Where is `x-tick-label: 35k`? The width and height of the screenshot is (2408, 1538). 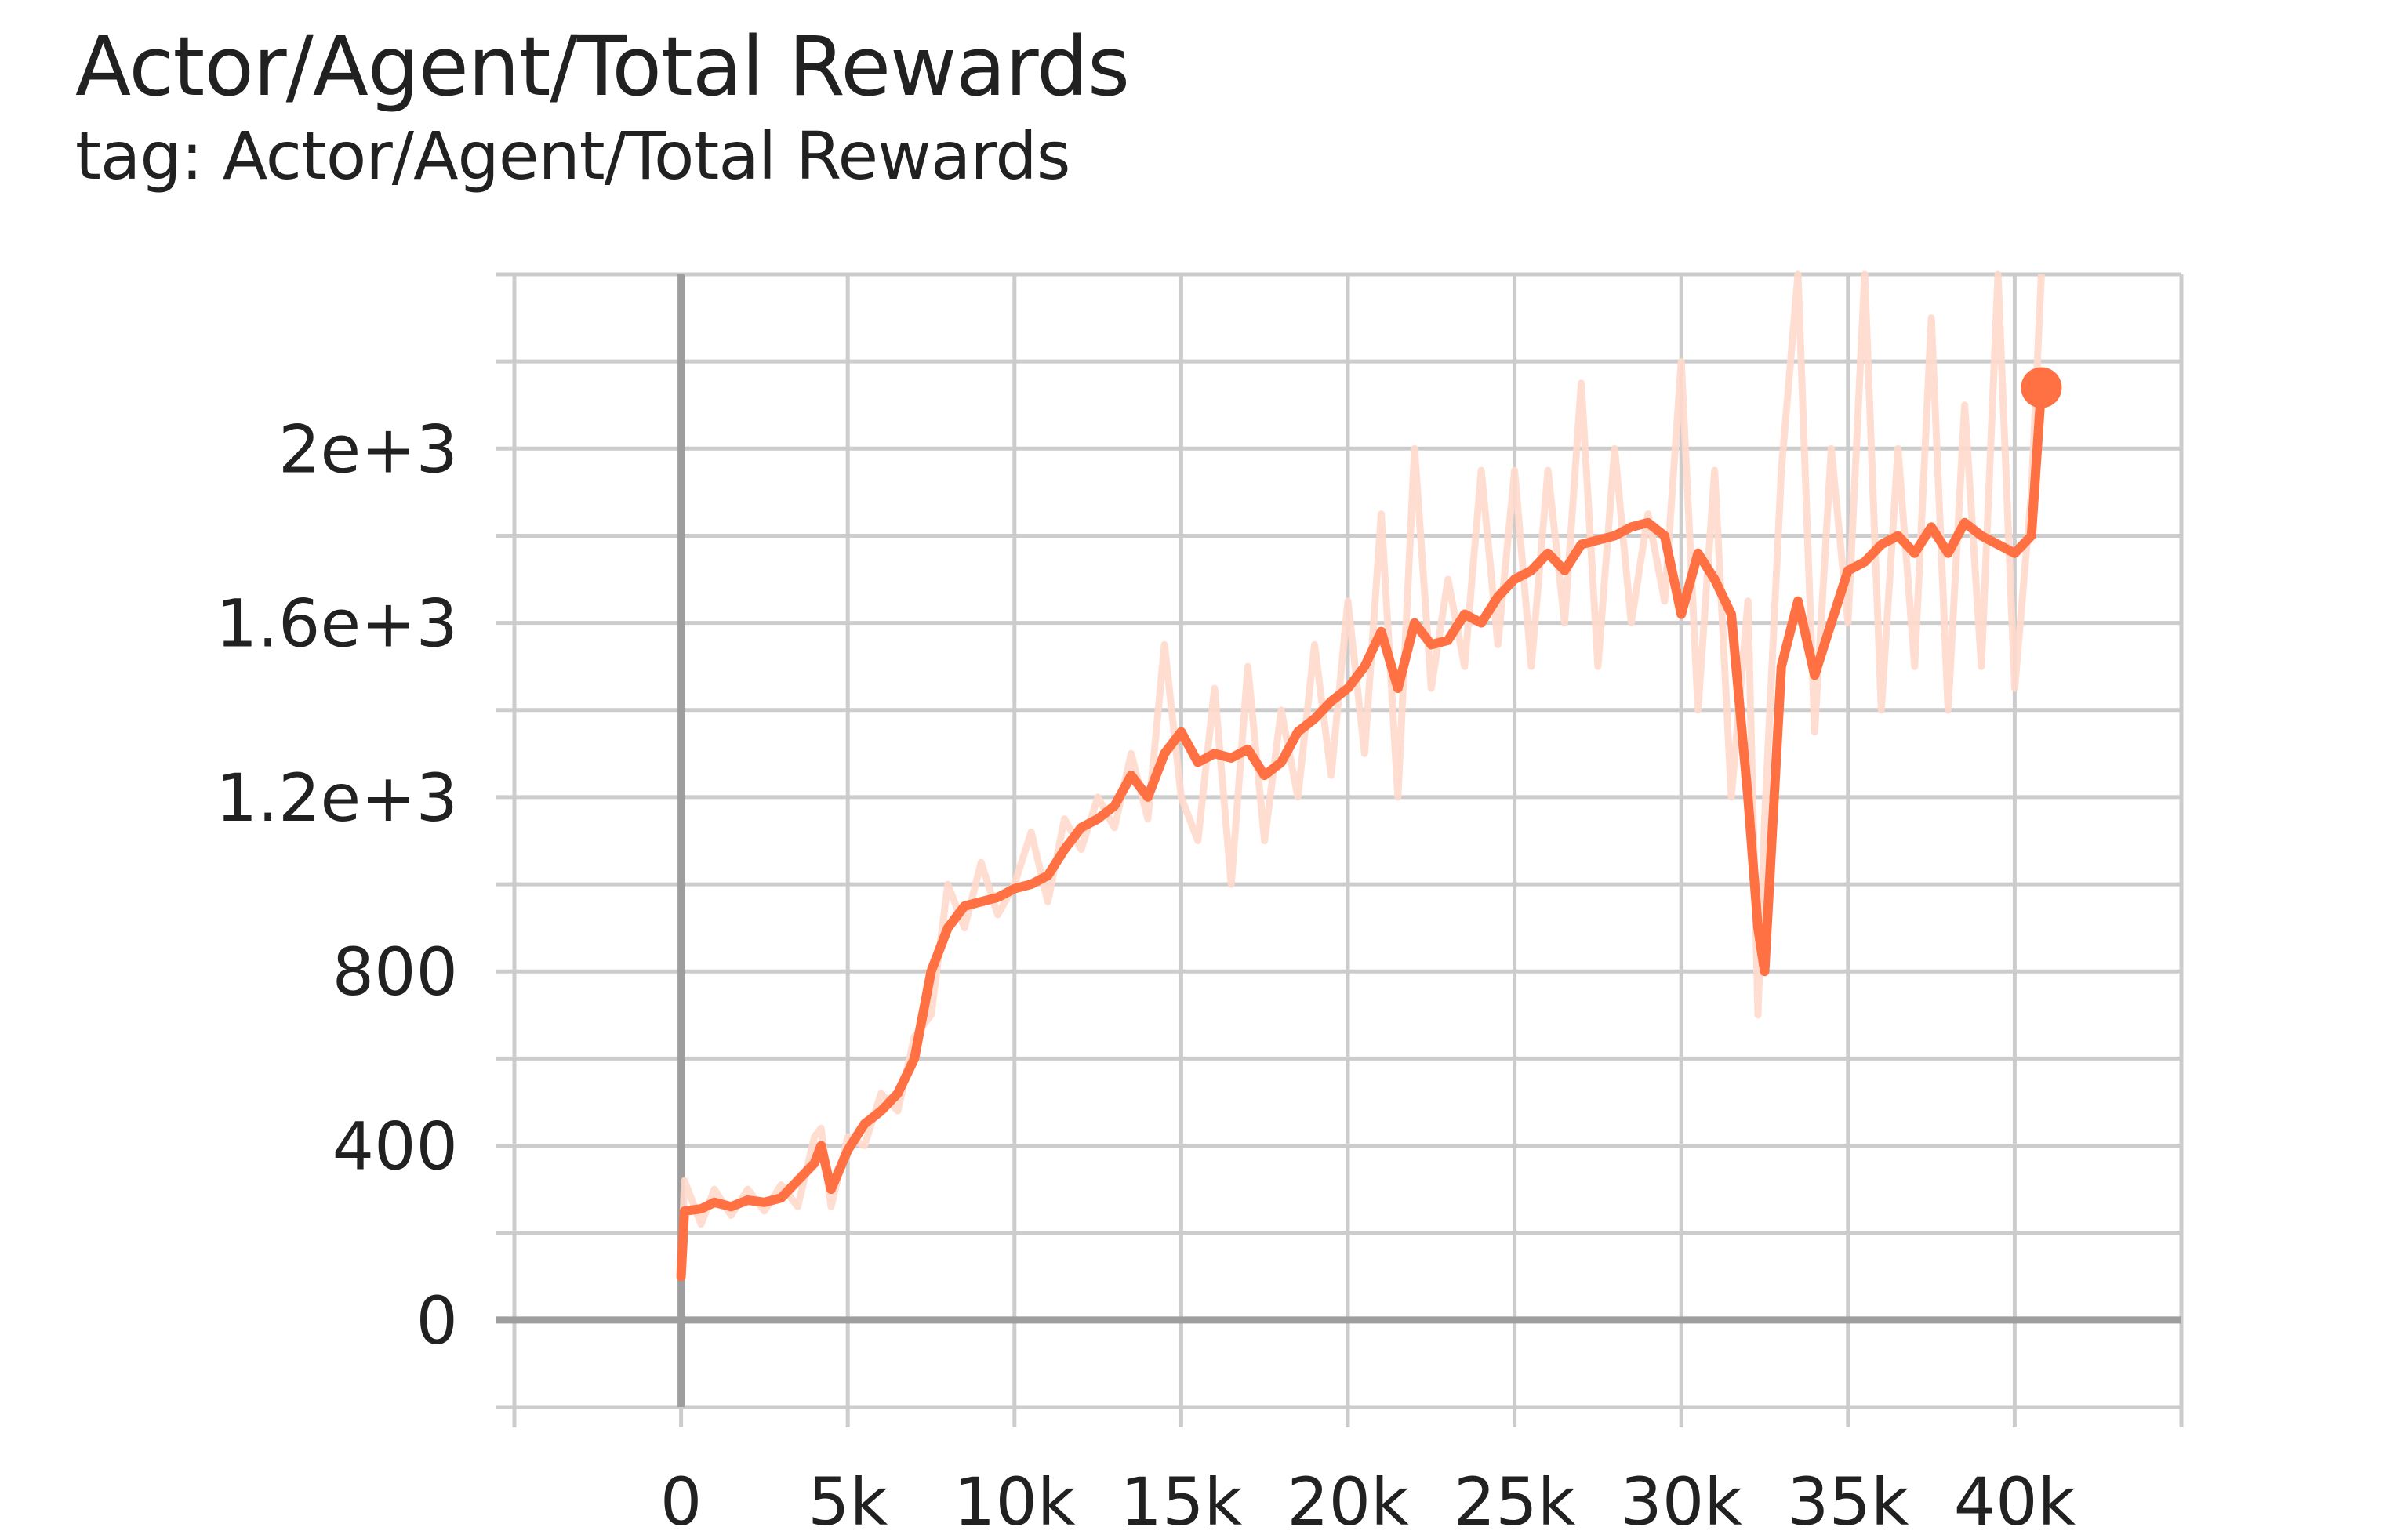 x-tick-label: 35k is located at coordinates (1848, 1501).